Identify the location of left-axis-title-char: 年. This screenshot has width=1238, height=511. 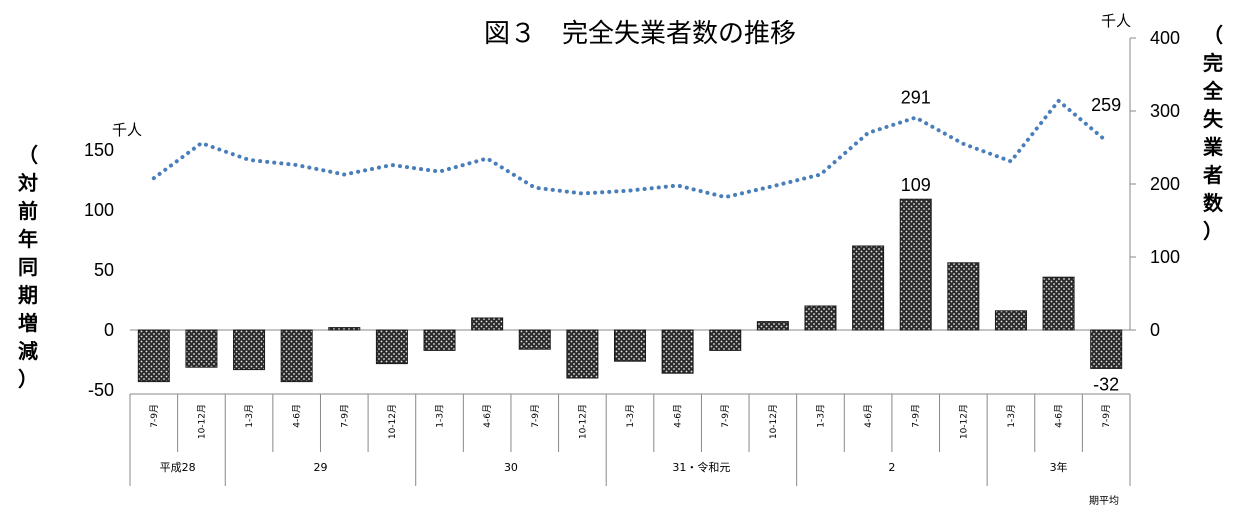
(28, 239).